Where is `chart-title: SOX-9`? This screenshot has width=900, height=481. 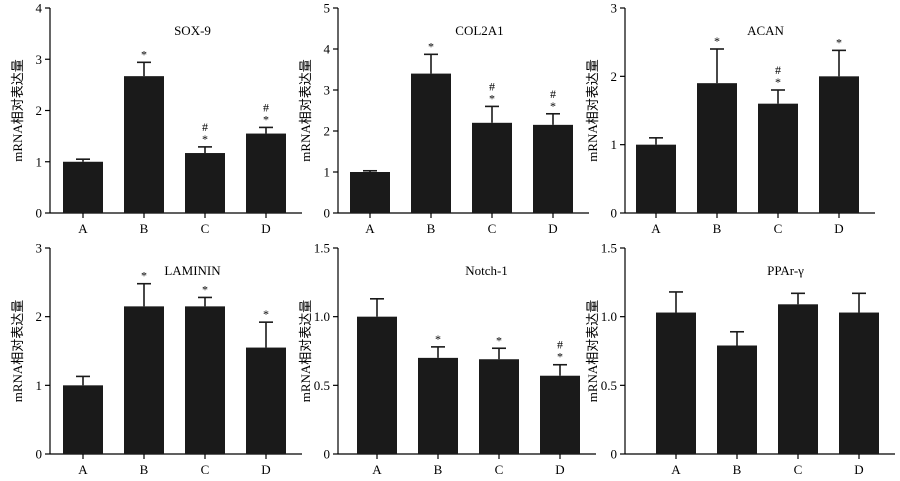 chart-title: SOX-9 is located at coordinates (192, 30).